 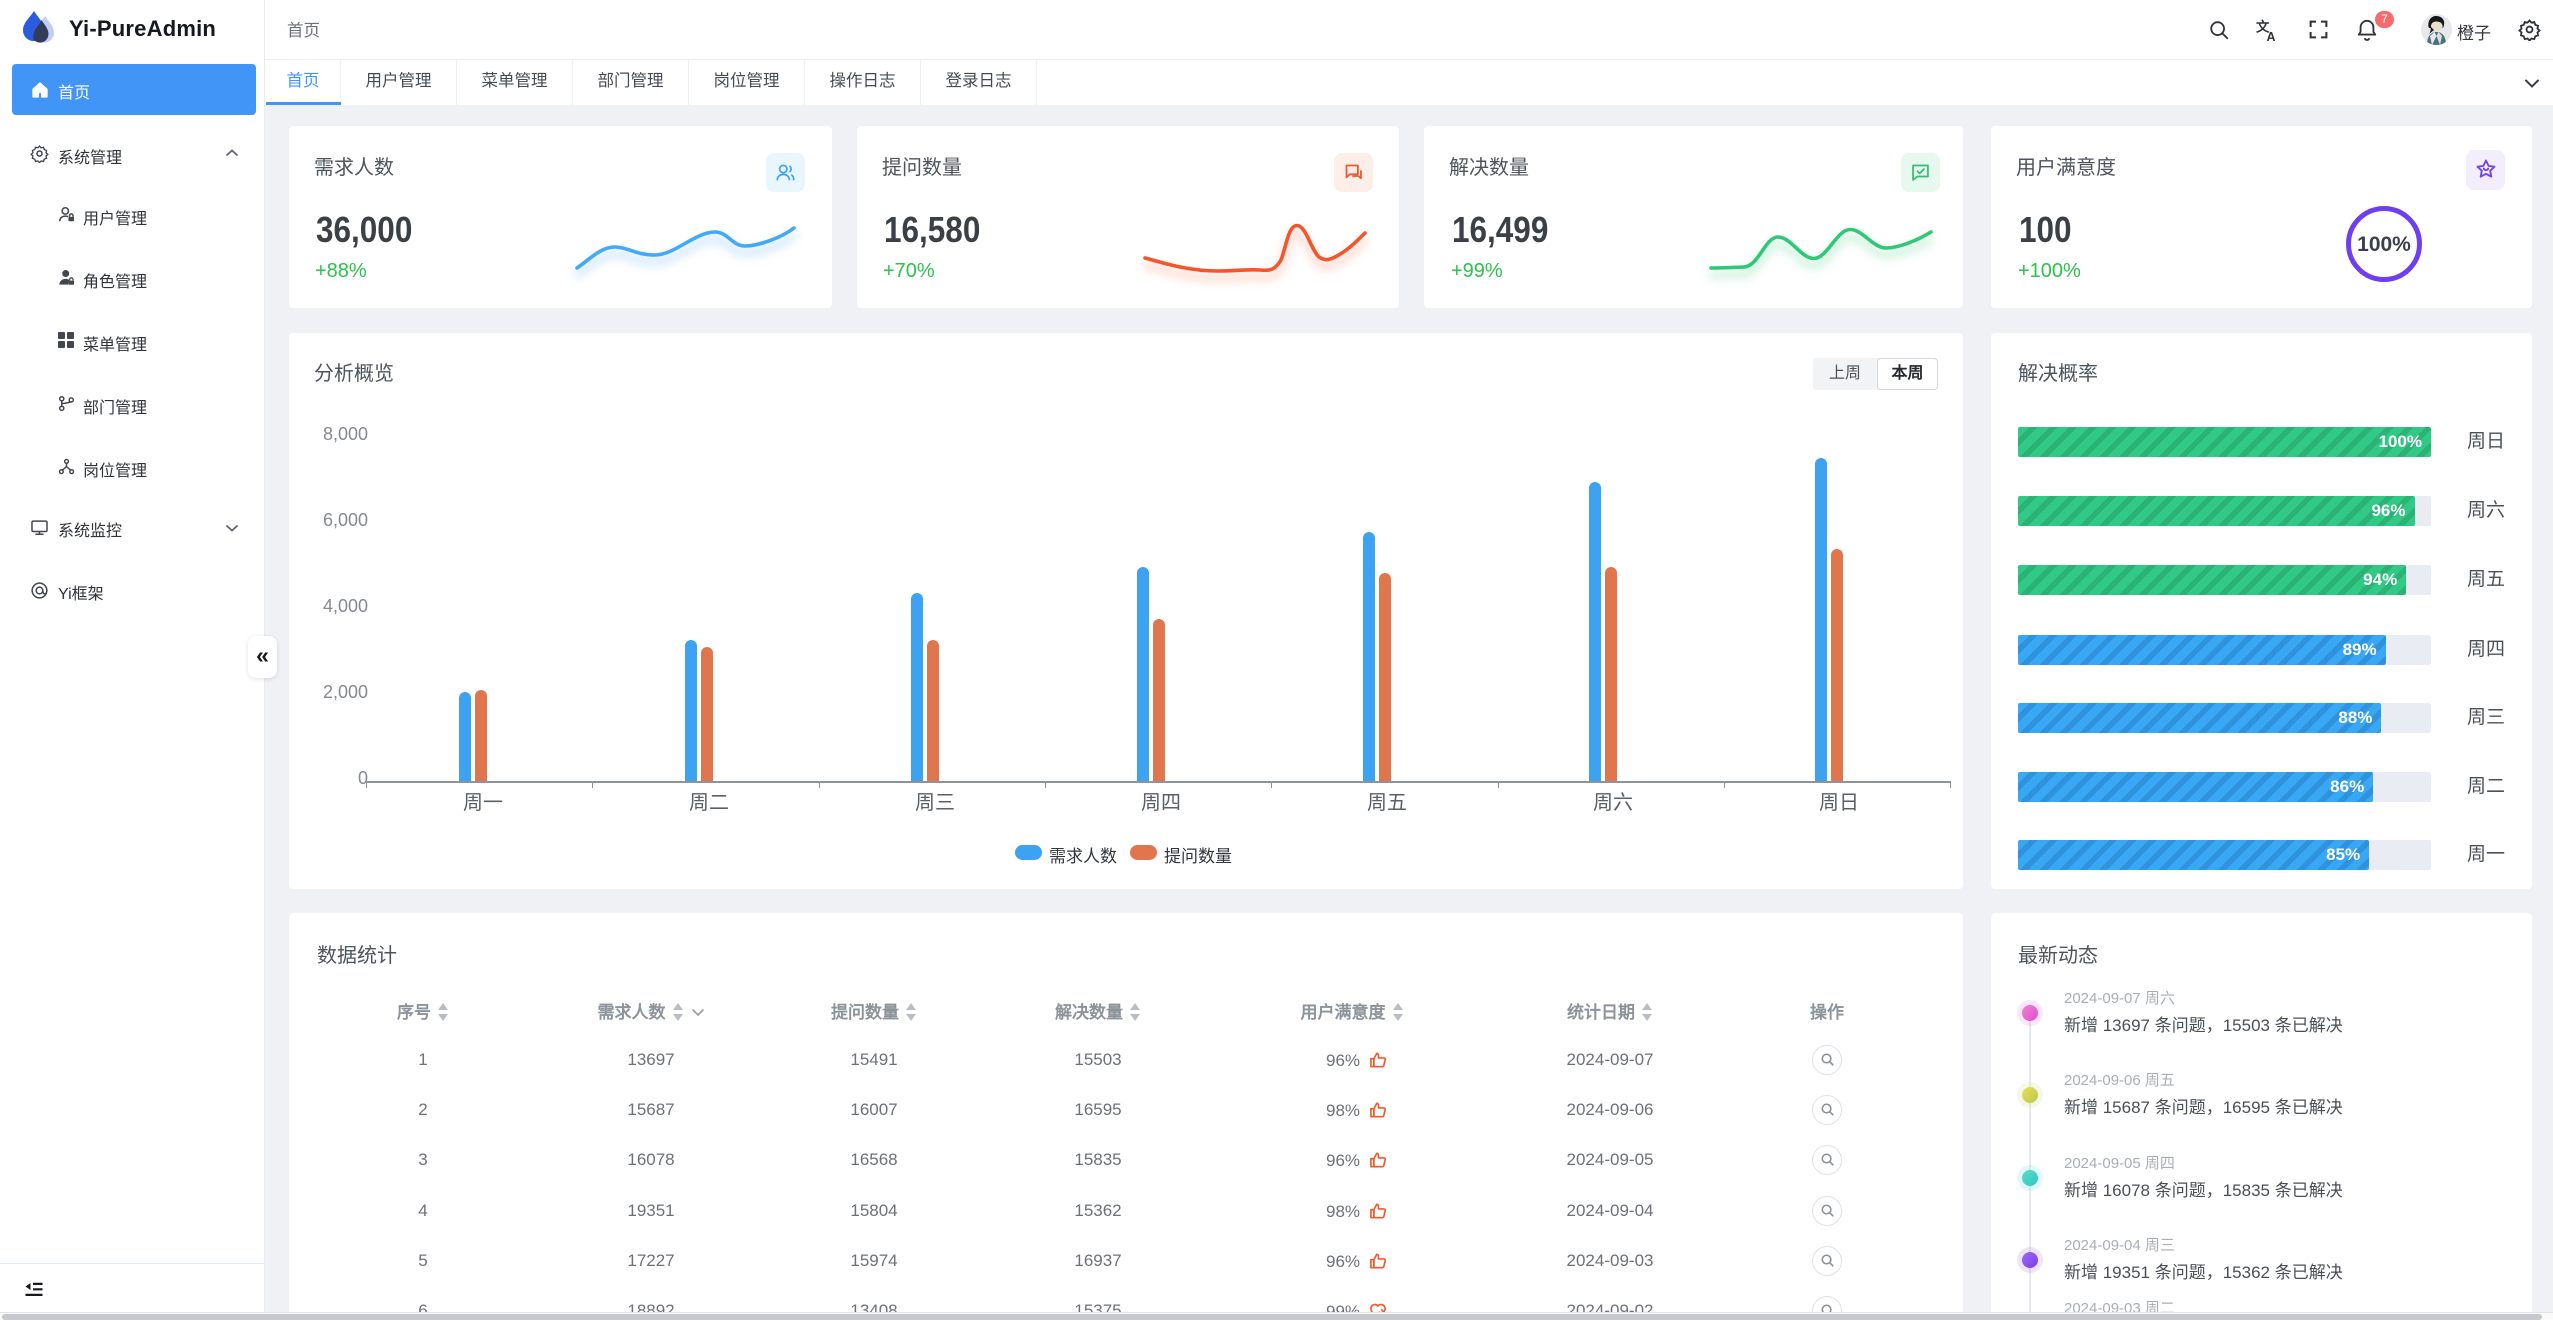 I want to click on svg-text: A, so click(x=2271, y=36).